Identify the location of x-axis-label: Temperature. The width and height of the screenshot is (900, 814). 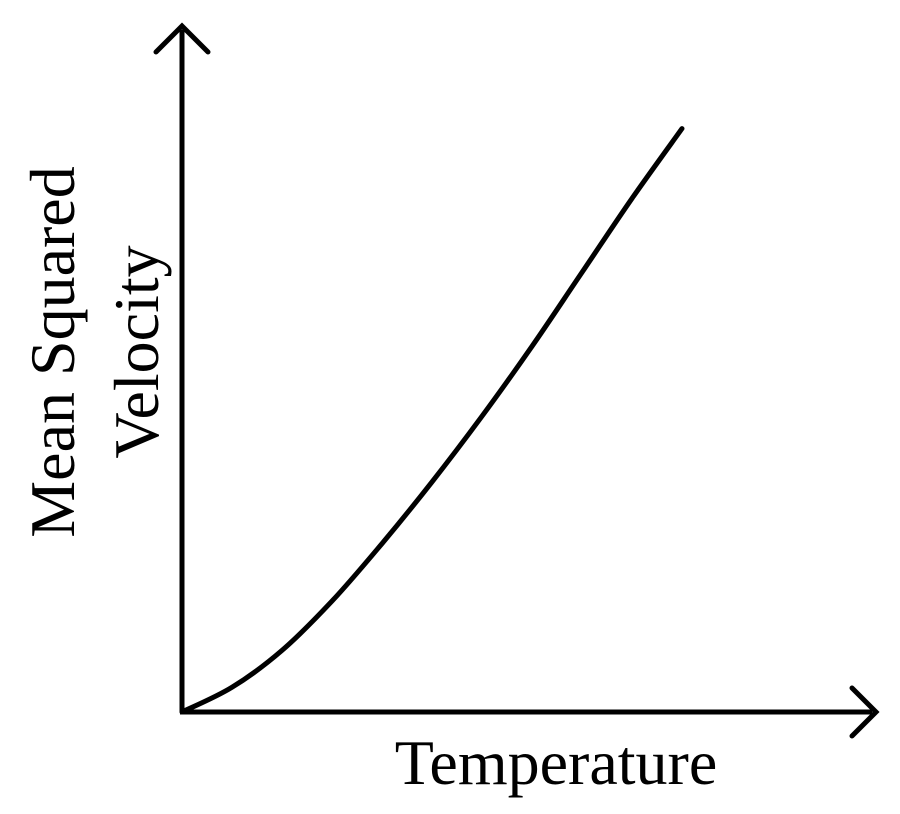
(556, 762).